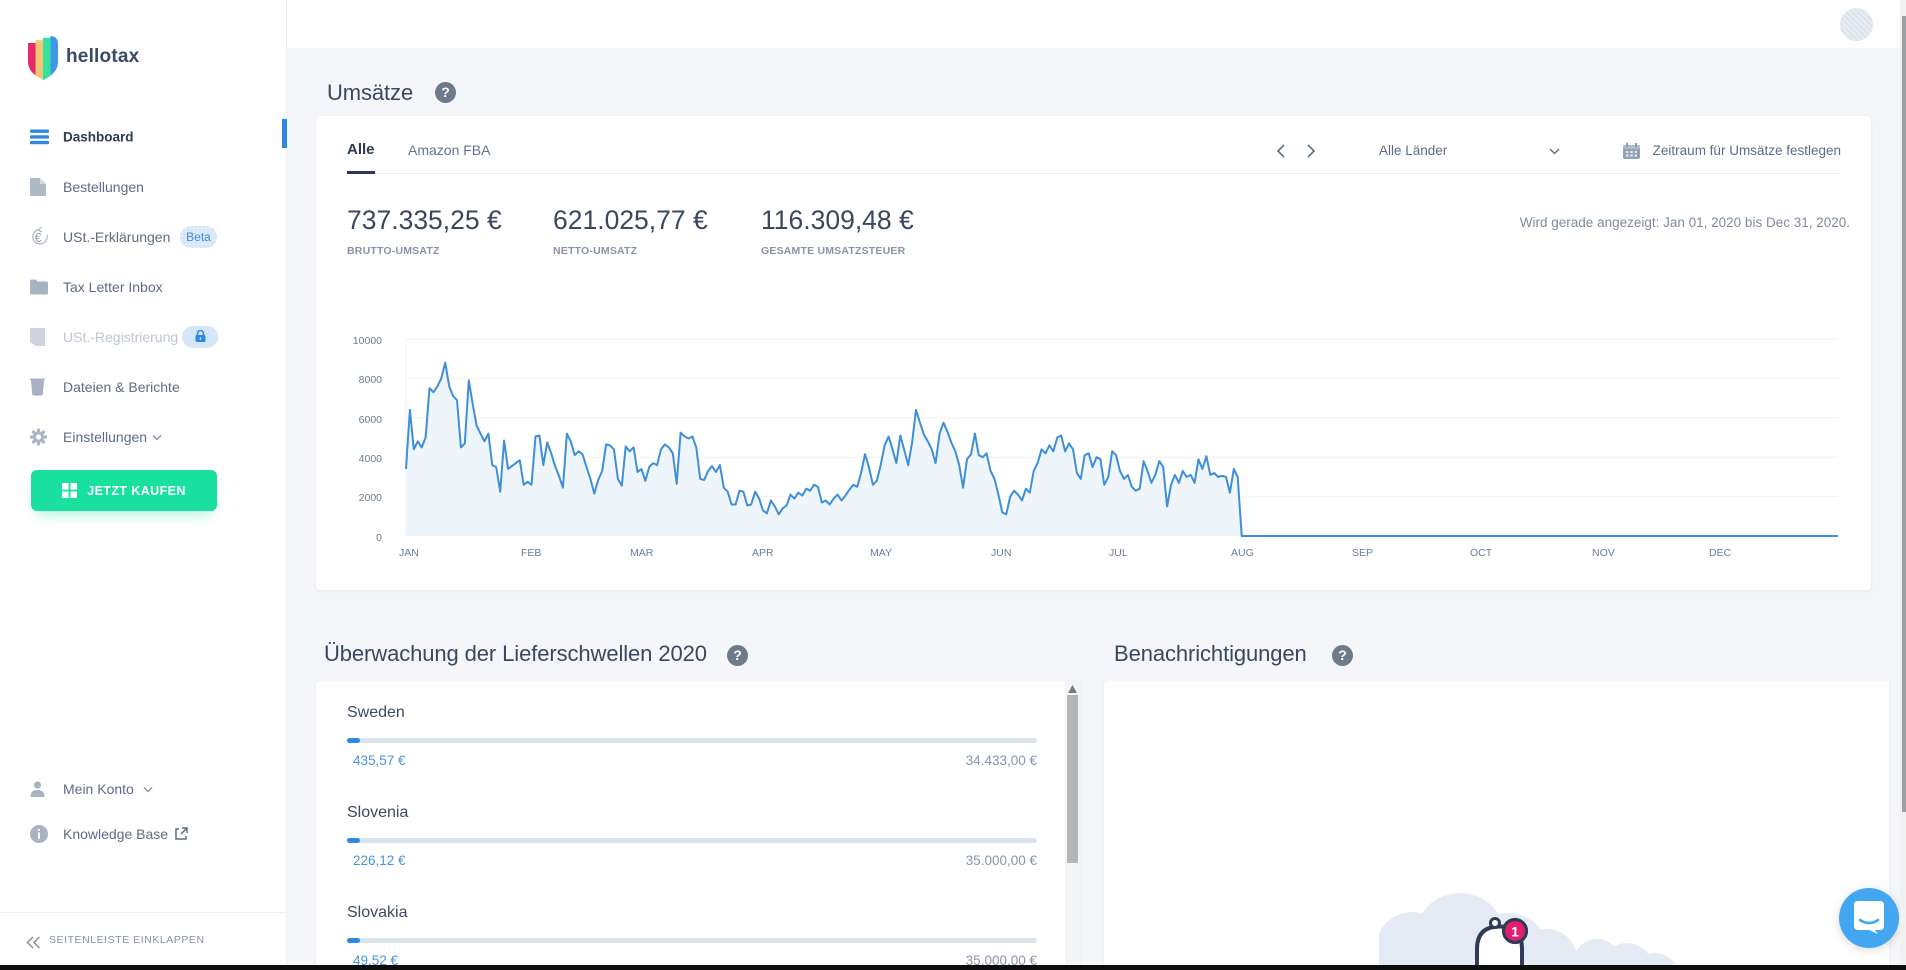 The width and height of the screenshot is (1906, 970). I want to click on svg-text: 6000, so click(371, 420).